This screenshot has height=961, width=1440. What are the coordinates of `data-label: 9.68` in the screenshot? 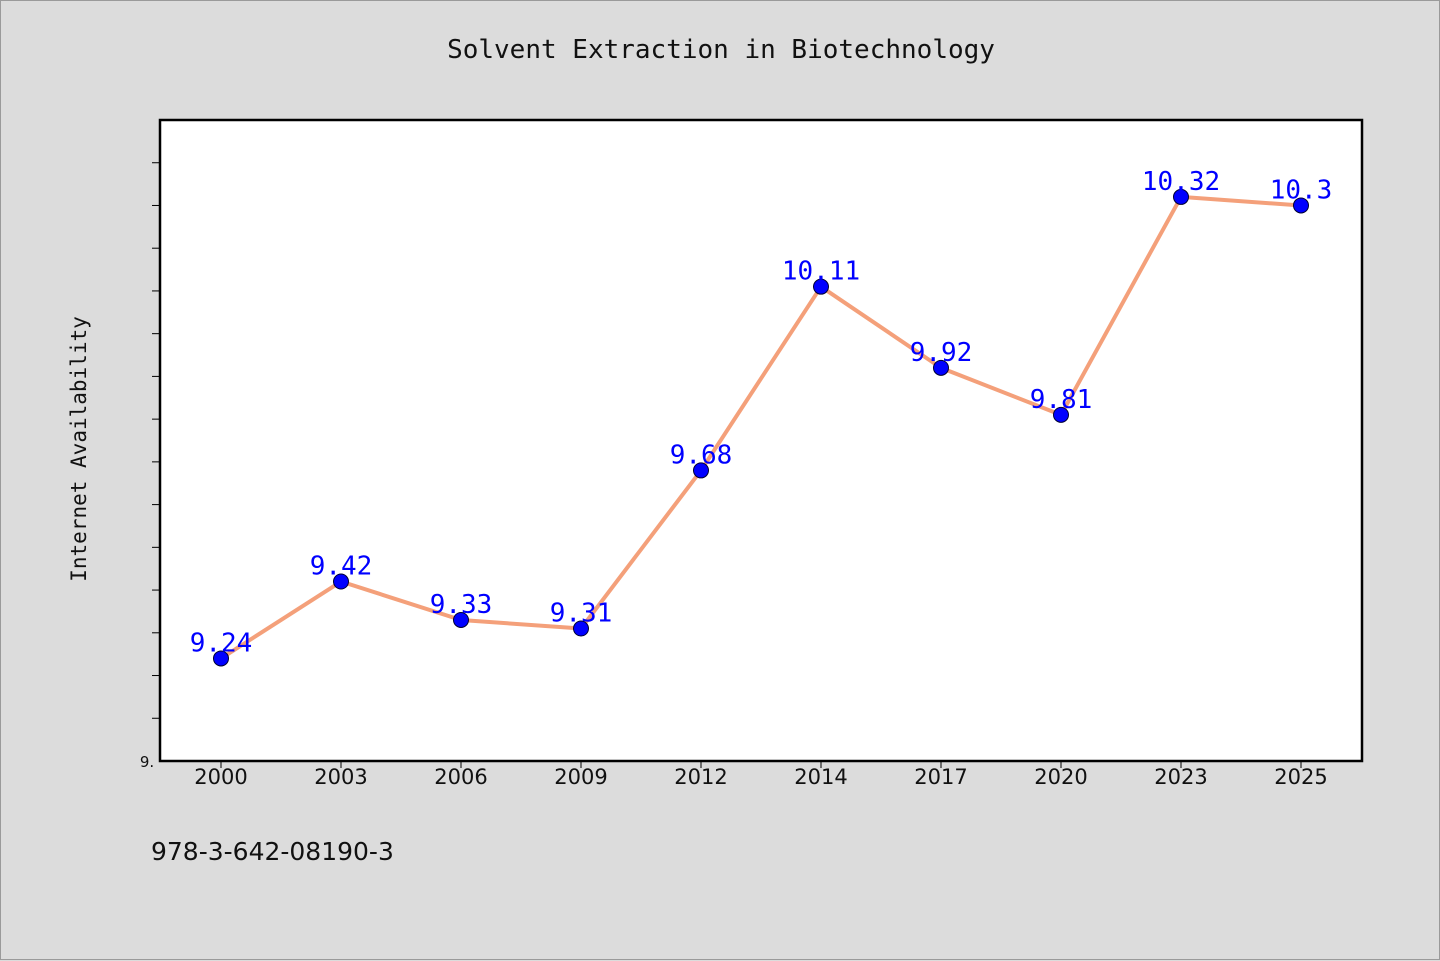 It's located at (701, 455).